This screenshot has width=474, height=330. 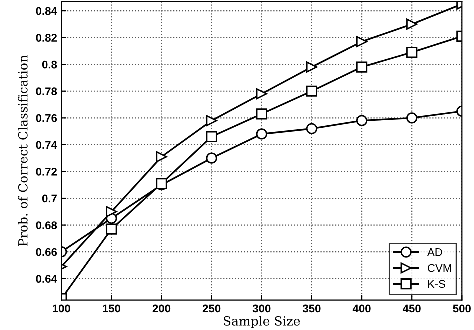 What do you see at coordinates (47, 145) in the screenshot?
I see `y-tick-label: 0.74` at bounding box center [47, 145].